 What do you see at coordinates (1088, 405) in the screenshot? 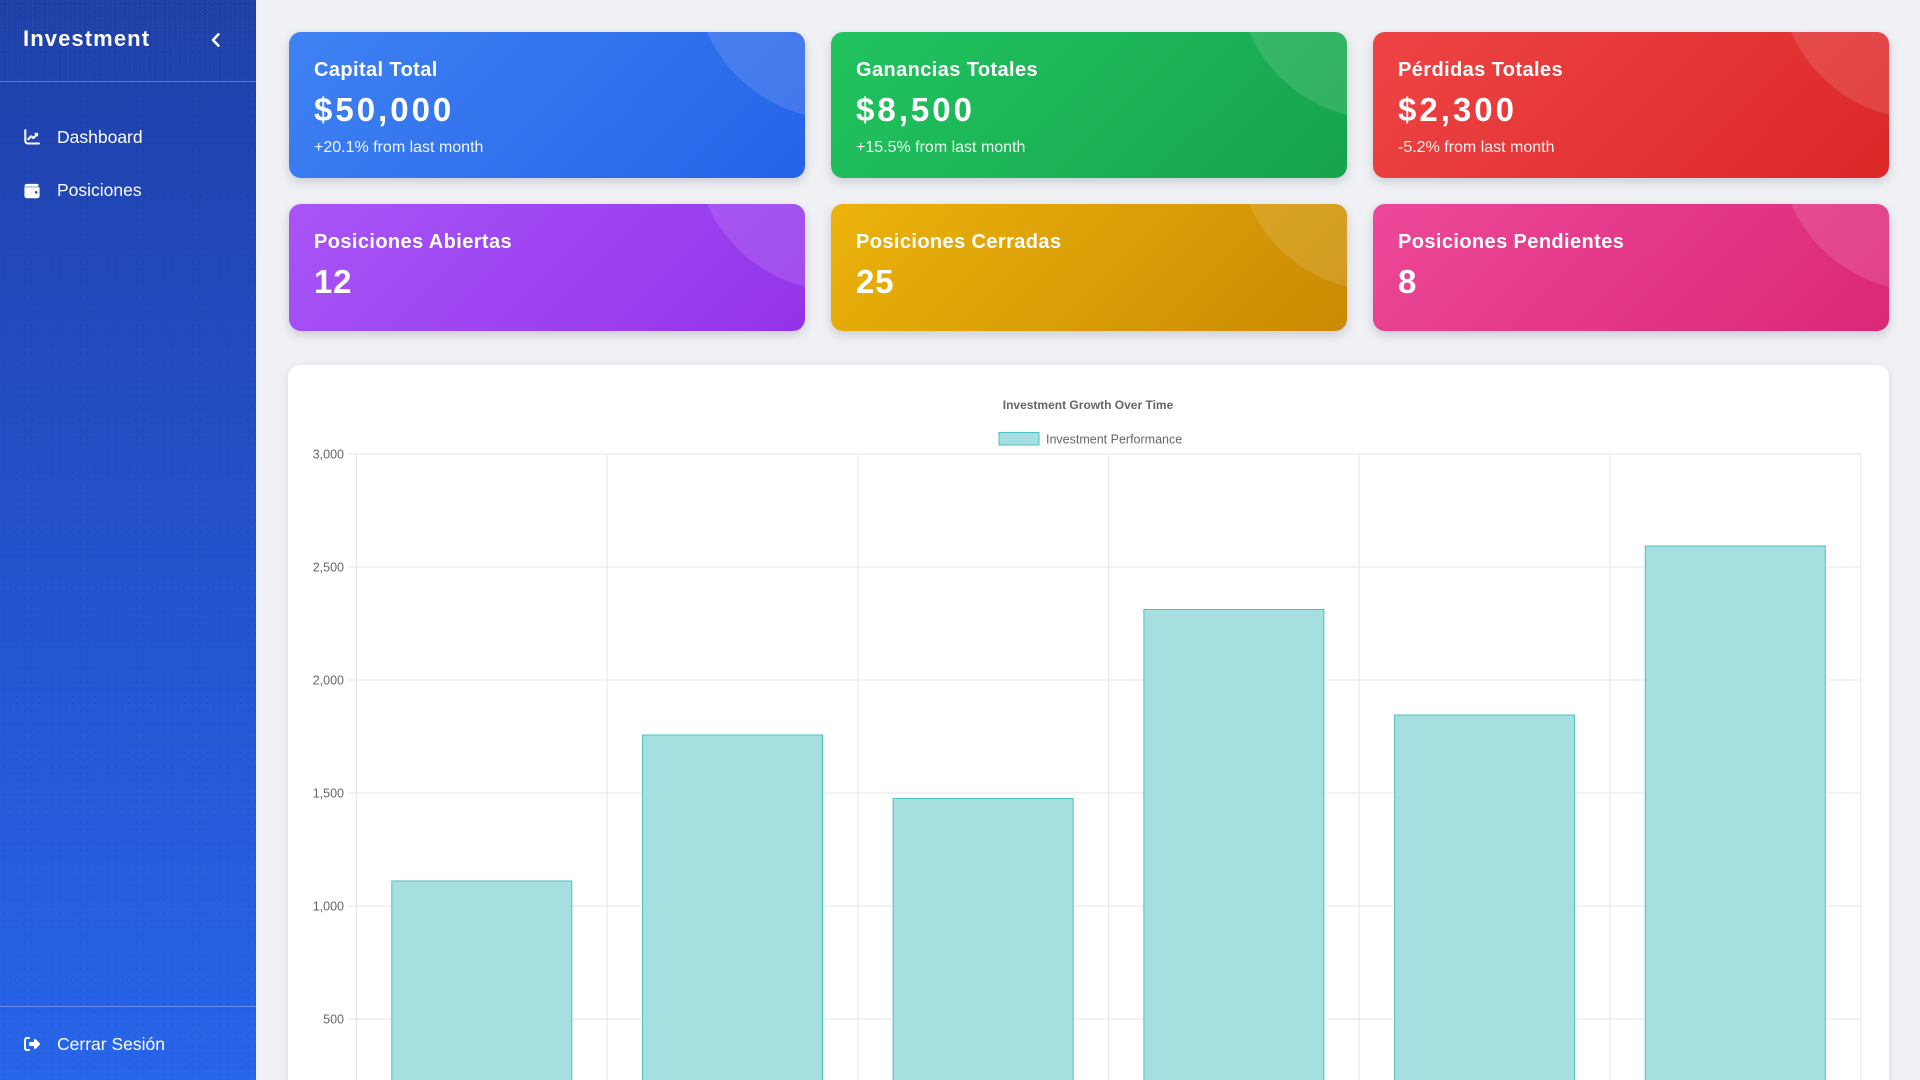
I see `svg-text: Investment Growth Over Time` at bounding box center [1088, 405].